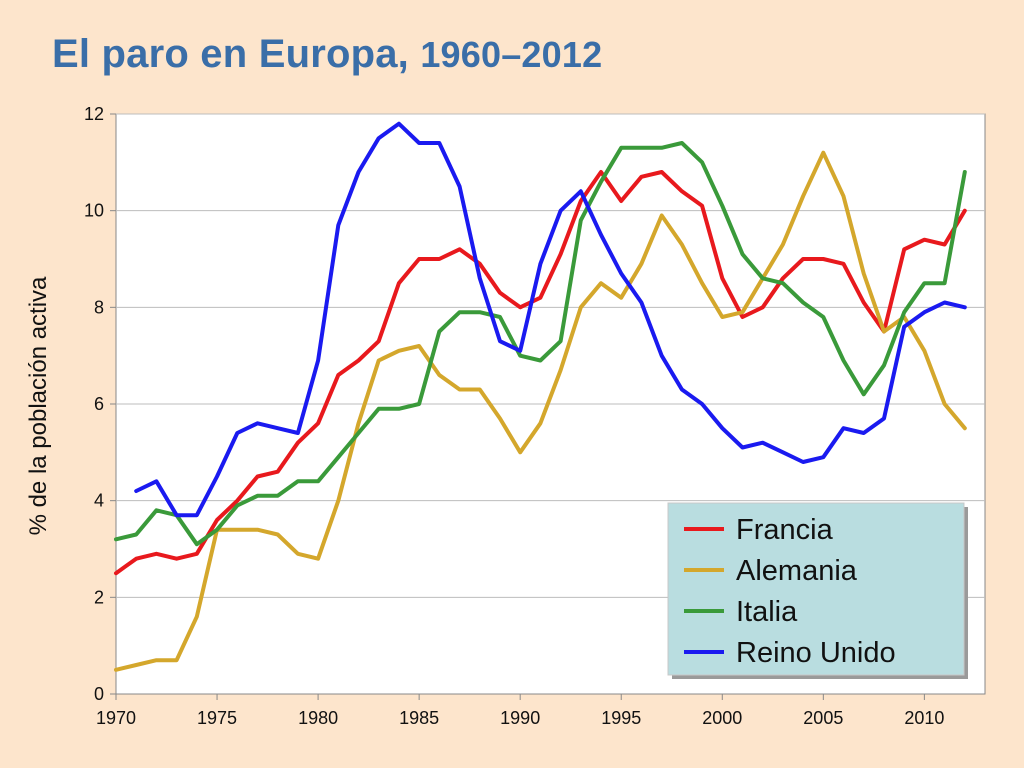  I want to click on x-axis-ticks: 1970 1975 1980 1985 1990 1995 2000 2005 2010, so click(520, 711).